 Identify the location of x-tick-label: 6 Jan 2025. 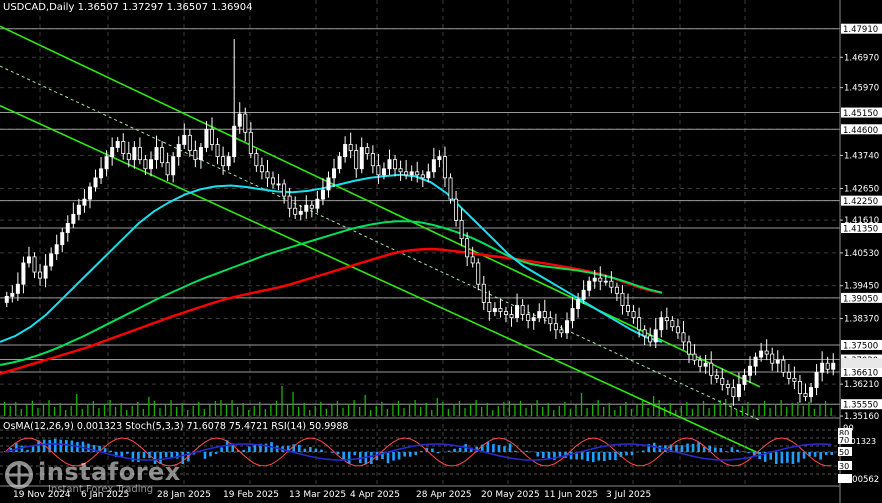
(105, 495).